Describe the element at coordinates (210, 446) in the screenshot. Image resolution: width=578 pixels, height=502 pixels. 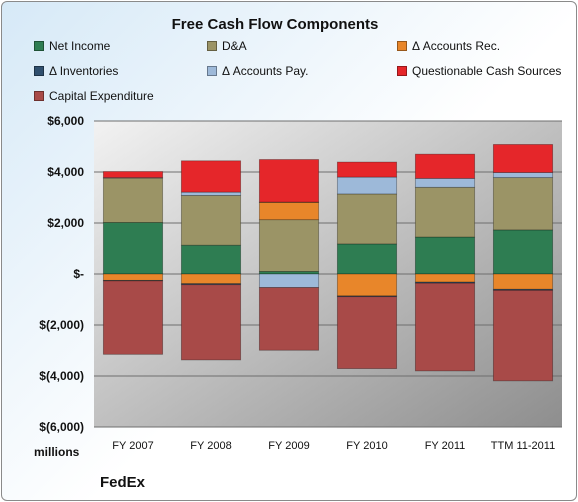
I see `x-tick-label: FY 2008` at that location.